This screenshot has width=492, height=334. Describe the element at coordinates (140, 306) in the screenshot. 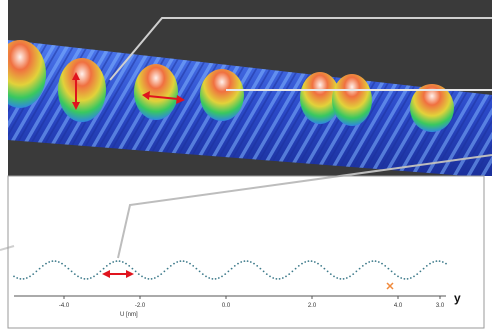

I see `x-tick-label: -2.0` at that location.